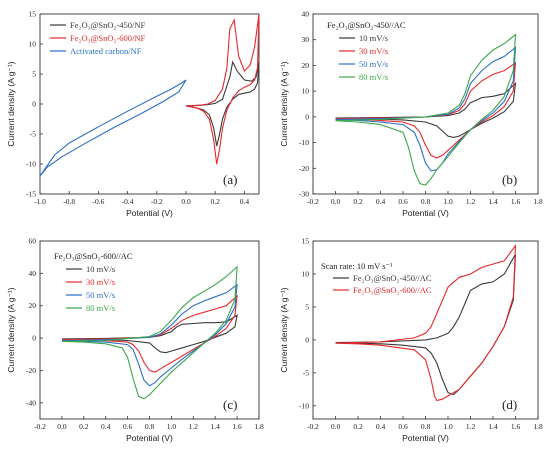  Describe the element at coordinates (33, 241) in the screenshot. I see `y-tick-label: 60` at that location.